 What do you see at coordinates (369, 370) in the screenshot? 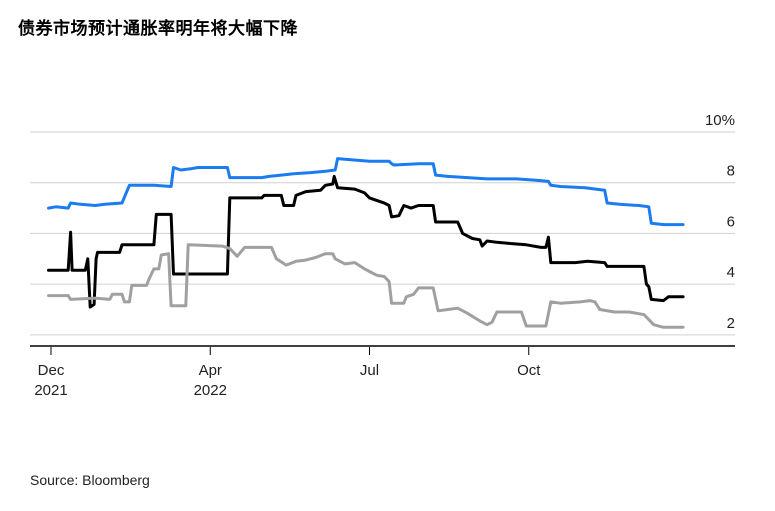
I see `x-tick-label: Jul` at bounding box center [369, 370].